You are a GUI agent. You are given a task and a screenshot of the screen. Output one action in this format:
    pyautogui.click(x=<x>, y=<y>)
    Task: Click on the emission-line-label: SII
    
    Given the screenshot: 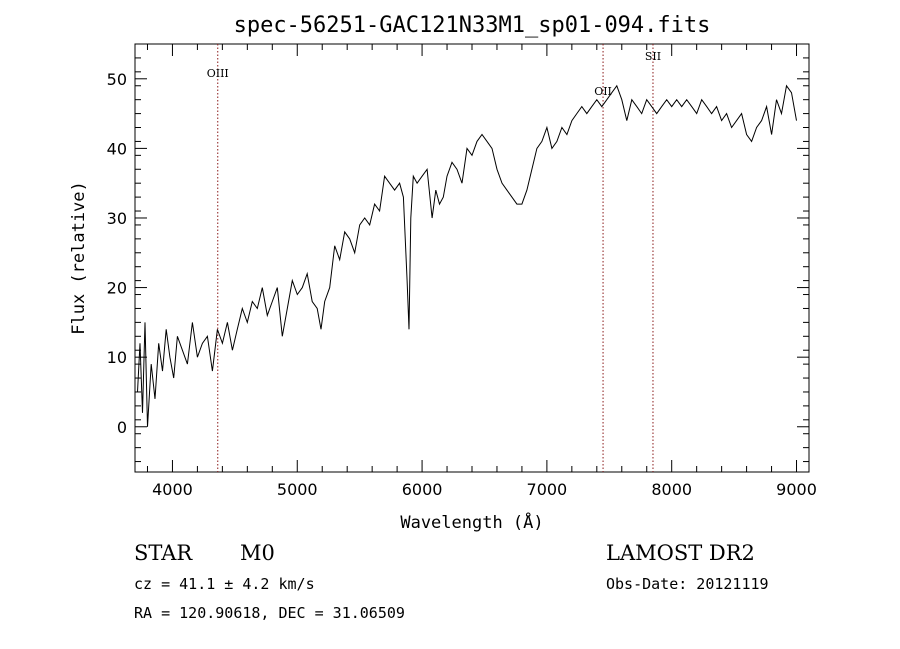 What is the action you would take?
    pyautogui.click(x=653, y=56)
    